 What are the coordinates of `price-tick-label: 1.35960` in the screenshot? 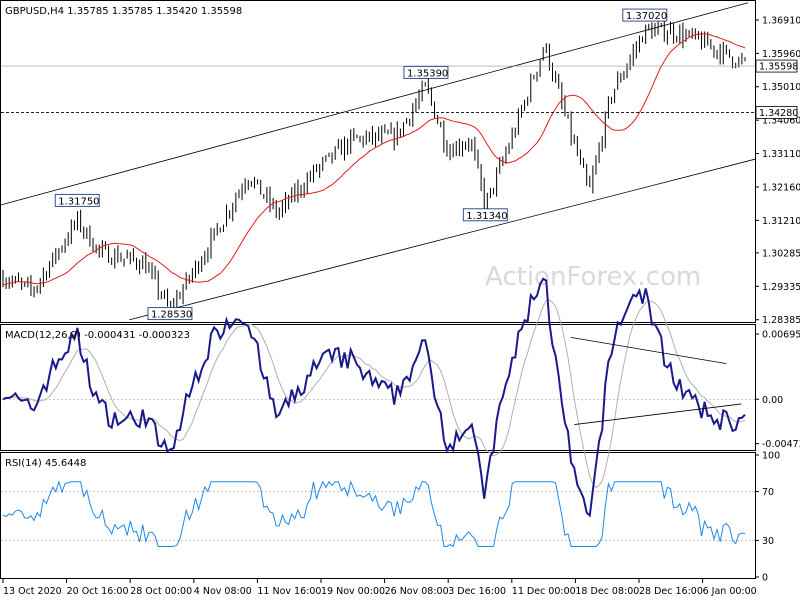 It's located at (781, 54).